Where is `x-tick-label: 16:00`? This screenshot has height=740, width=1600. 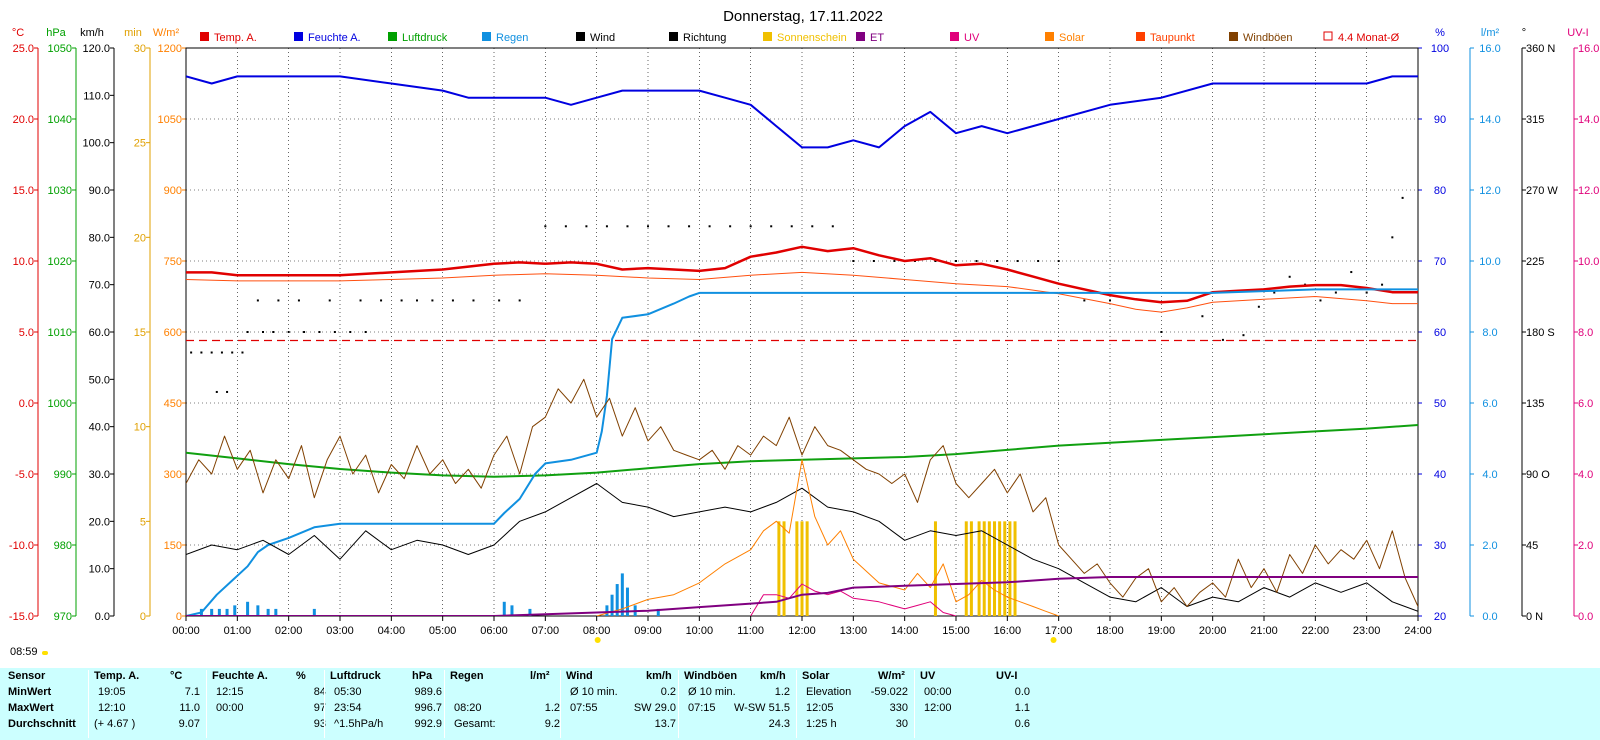
x-tick-label: 16:00 is located at coordinates (1008, 631).